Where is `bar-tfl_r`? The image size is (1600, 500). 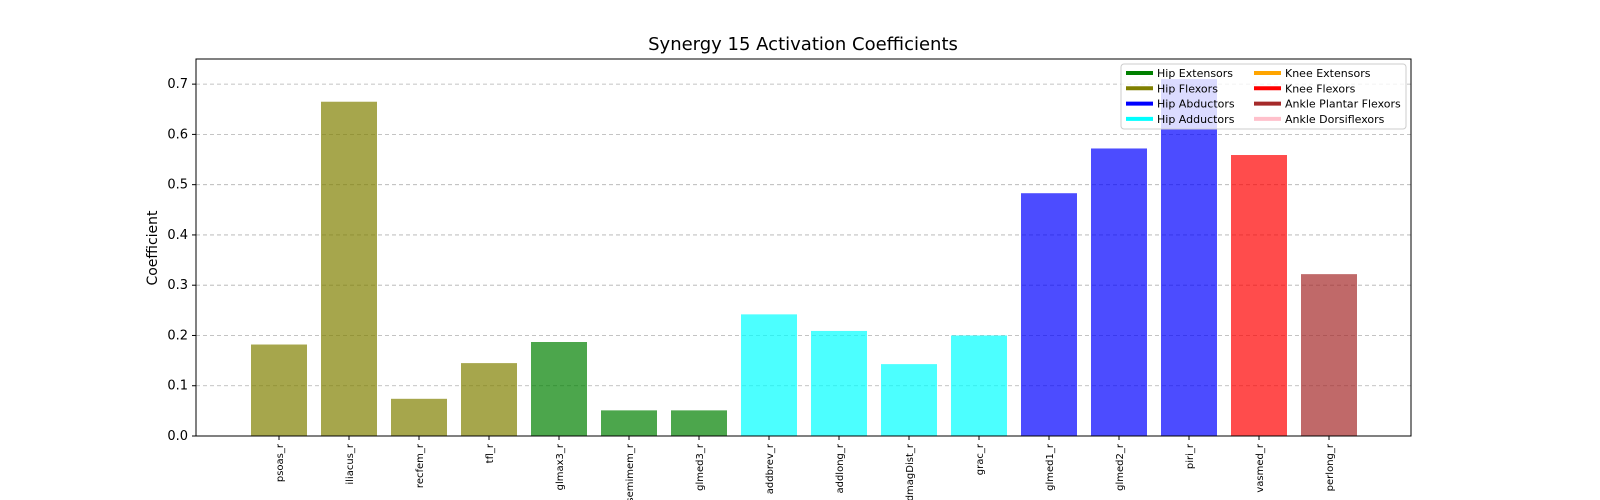
bar-tfl_r is located at coordinates (489, 399).